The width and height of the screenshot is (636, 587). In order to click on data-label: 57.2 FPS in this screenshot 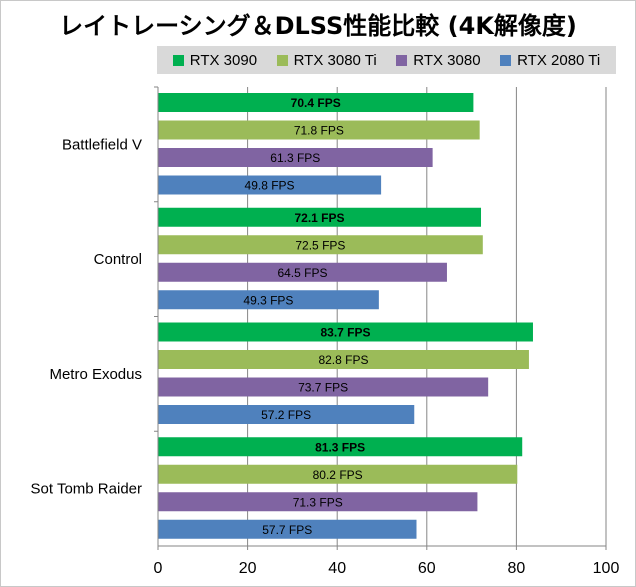, I will do `click(286, 415)`.